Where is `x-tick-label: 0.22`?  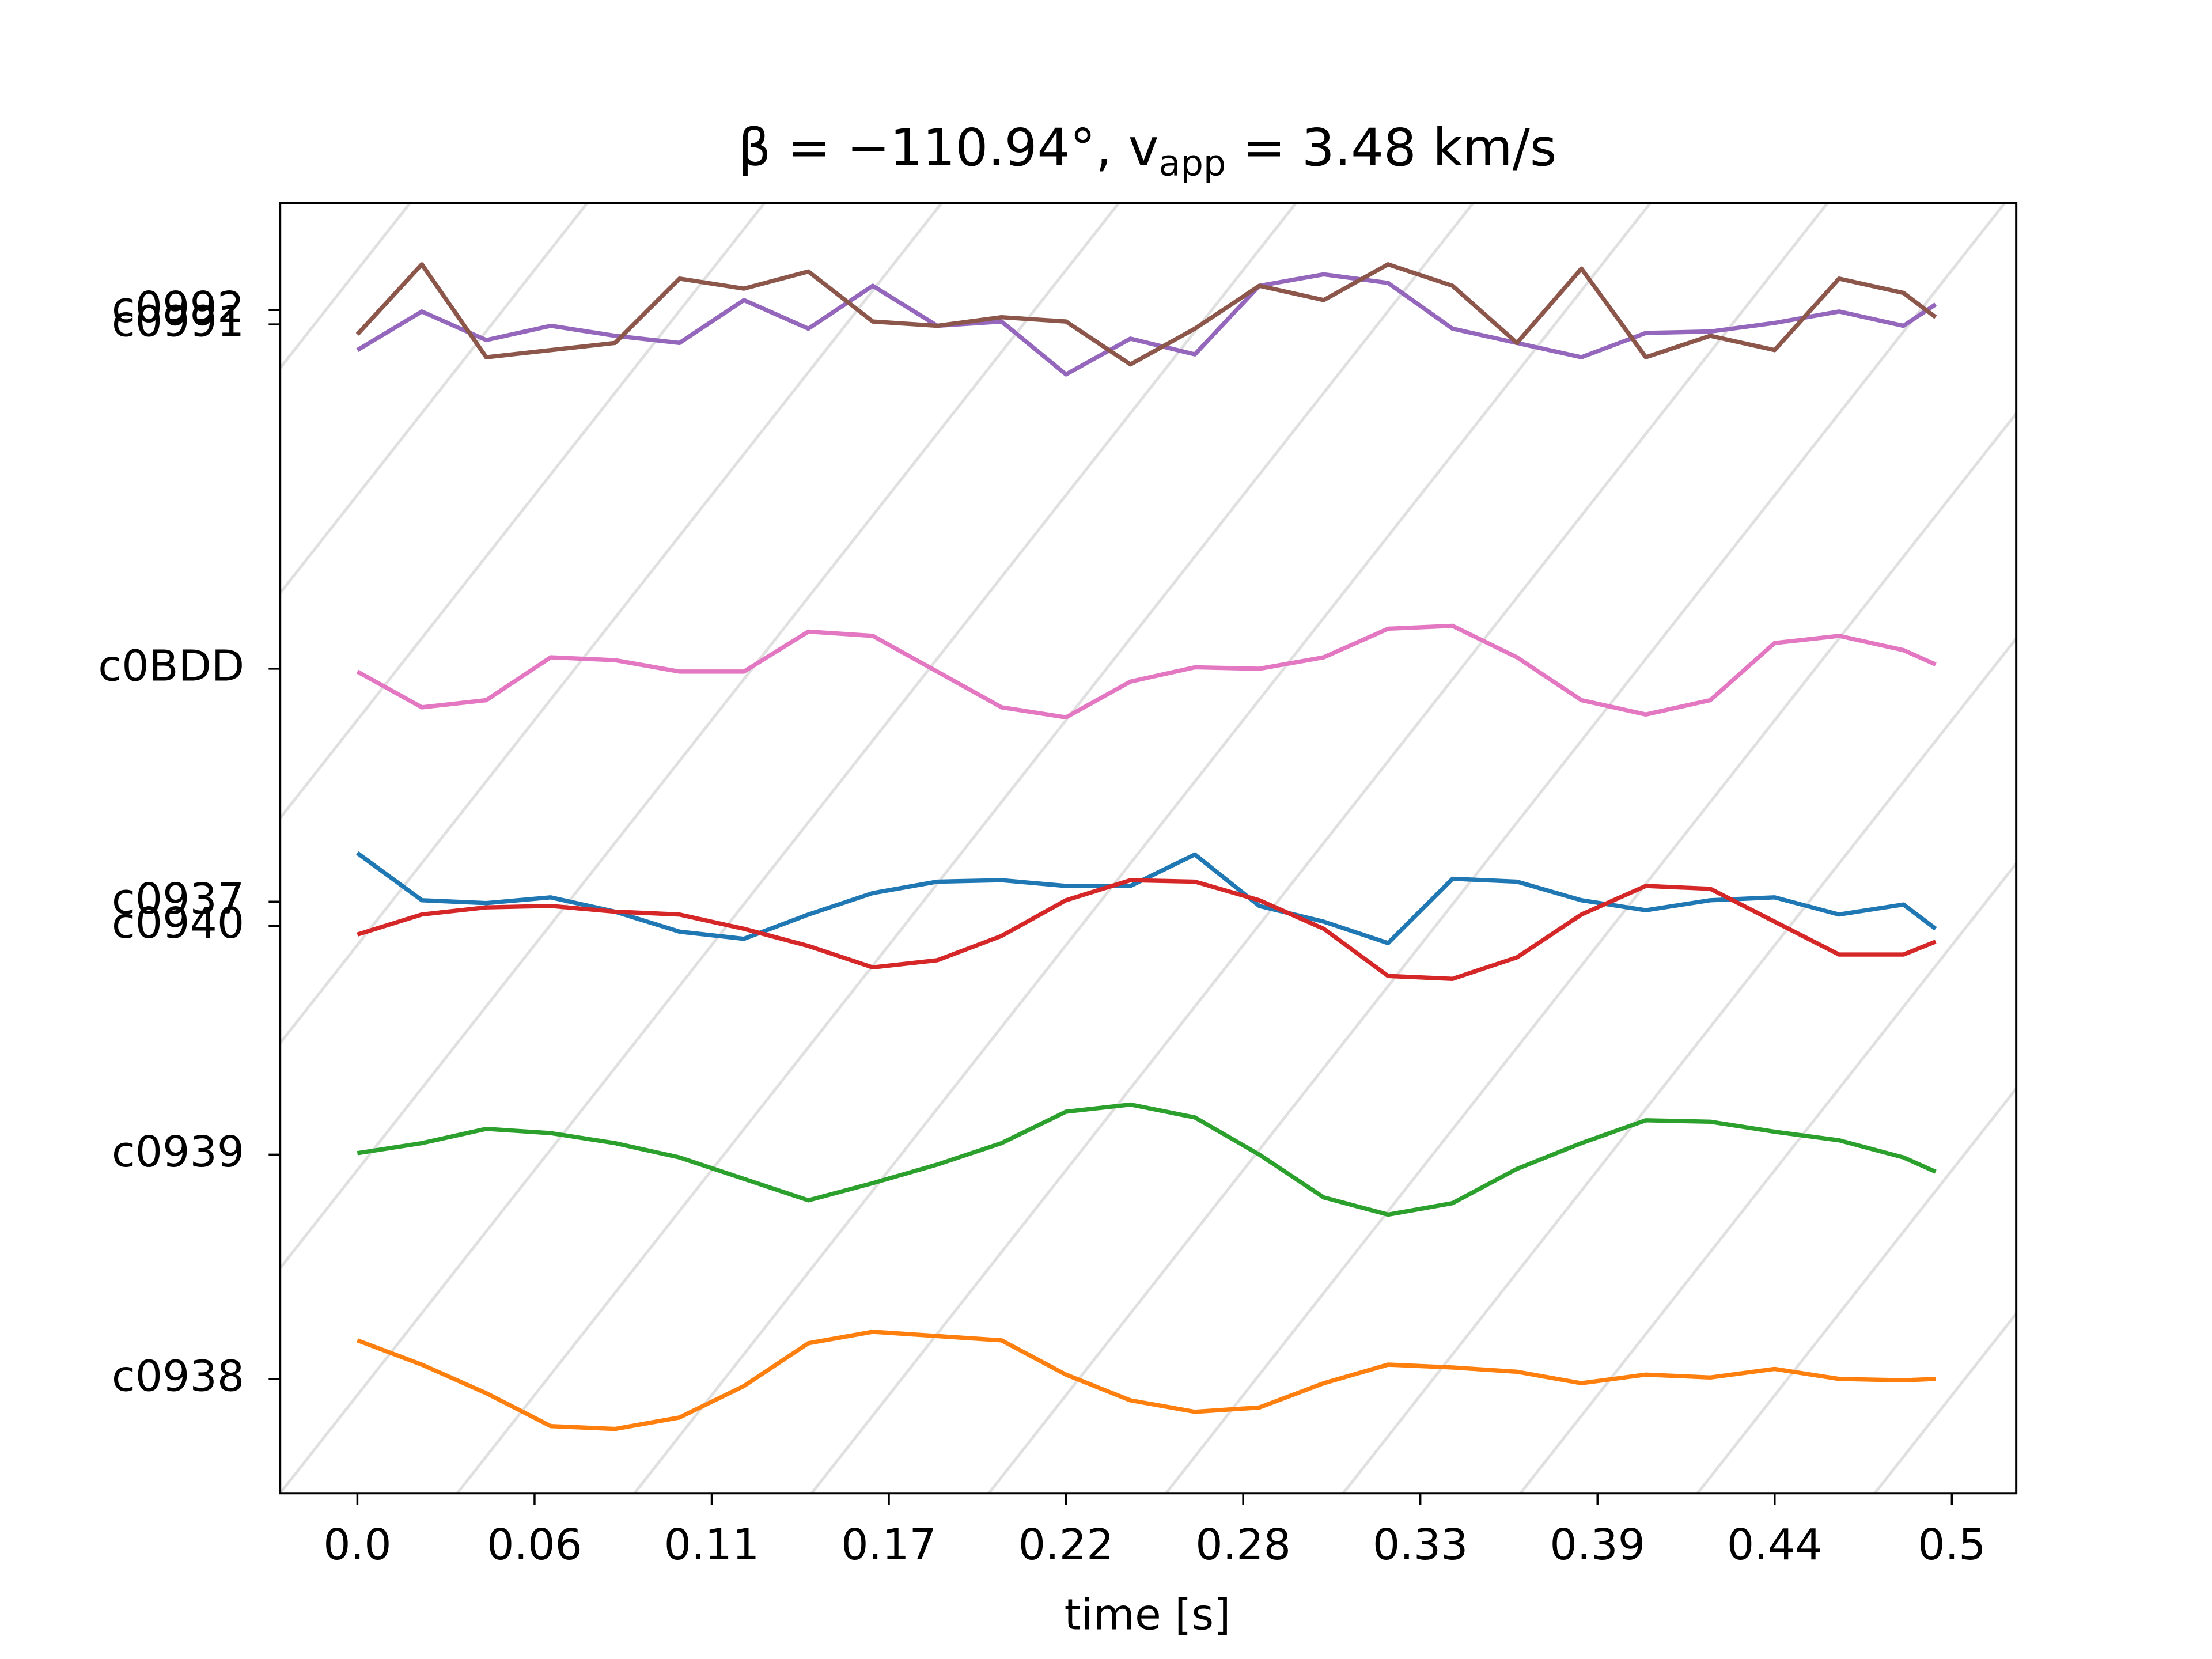 x-tick-label: 0.22 is located at coordinates (1066, 1545).